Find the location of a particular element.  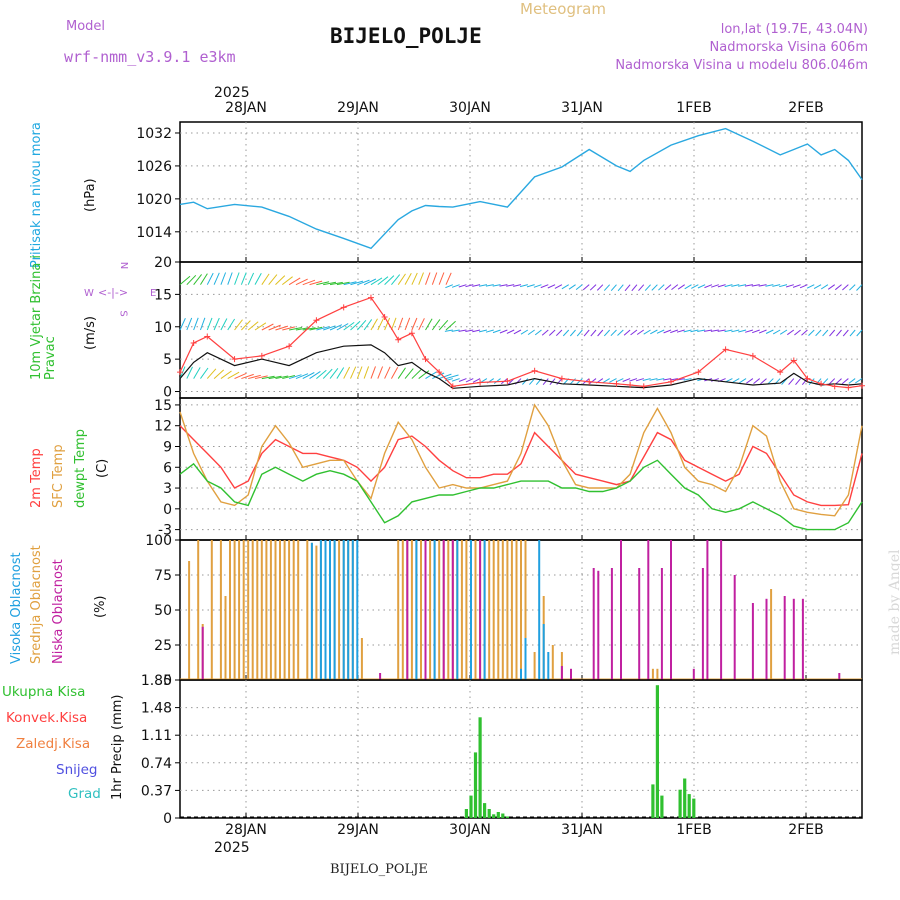

bottom-day-label: 31JAN is located at coordinates (582, 830).